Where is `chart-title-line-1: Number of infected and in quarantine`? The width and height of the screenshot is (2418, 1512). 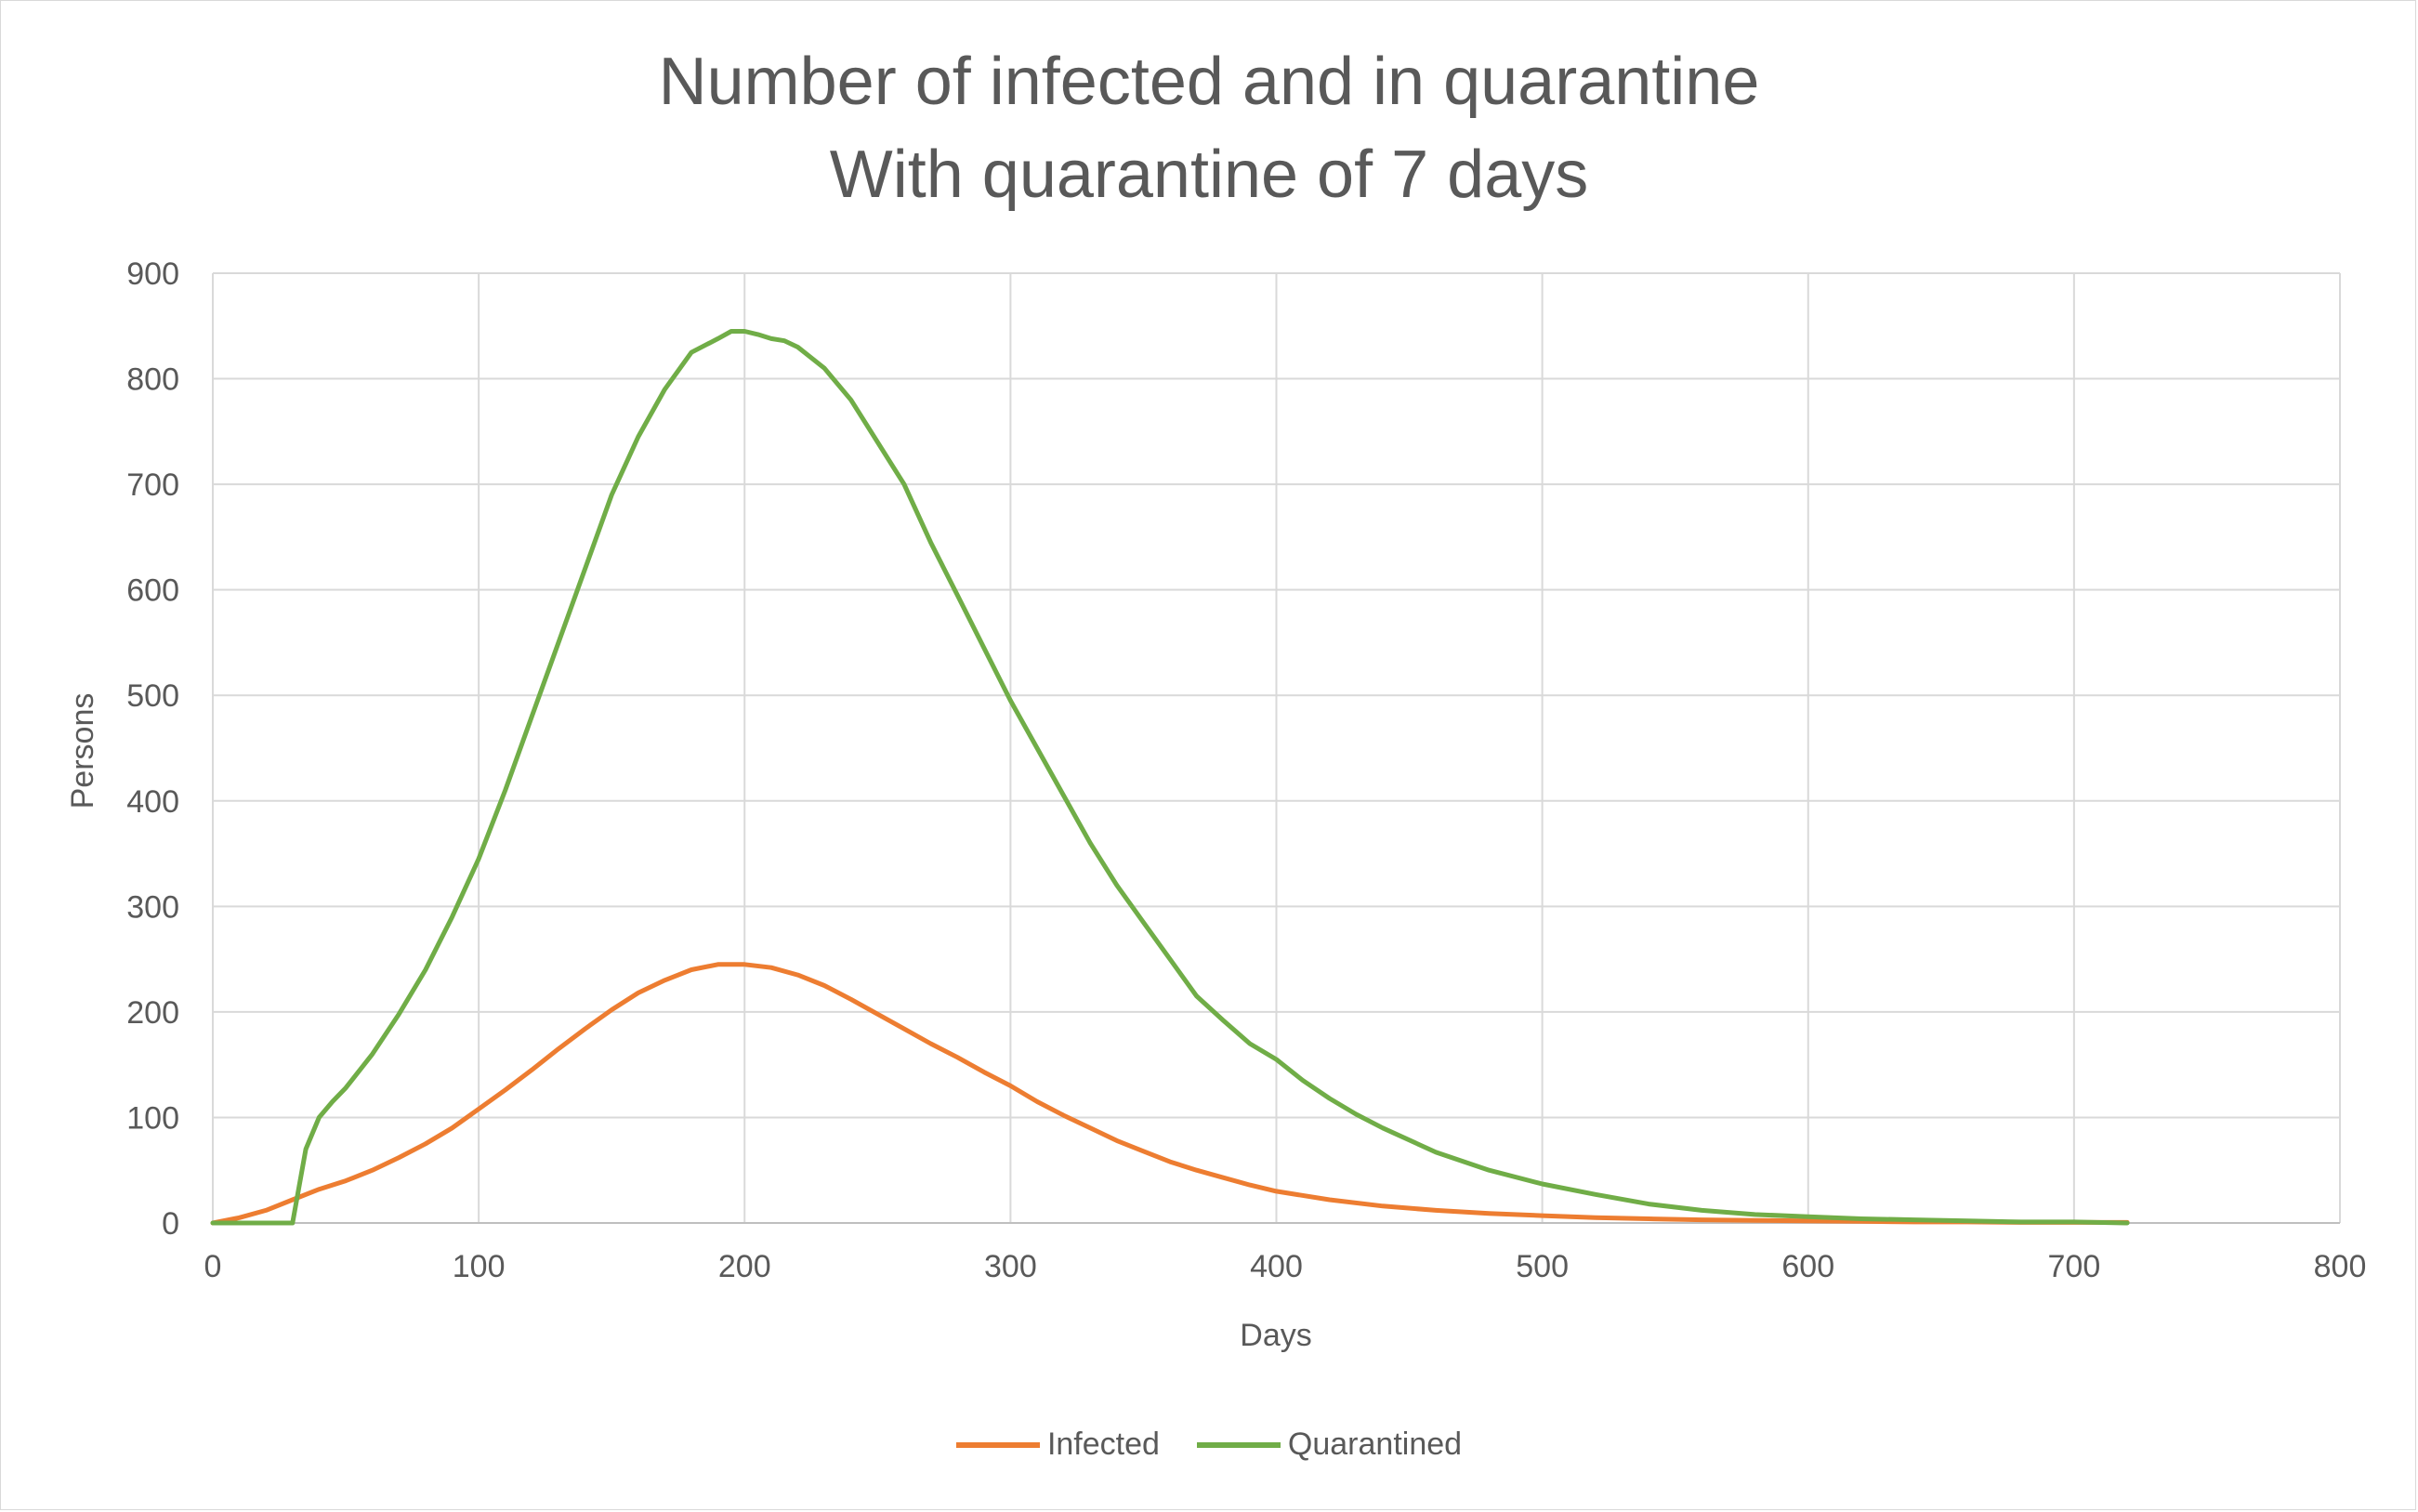 chart-title-line-1: Number of infected and in quarantine is located at coordinates (1209, 82).